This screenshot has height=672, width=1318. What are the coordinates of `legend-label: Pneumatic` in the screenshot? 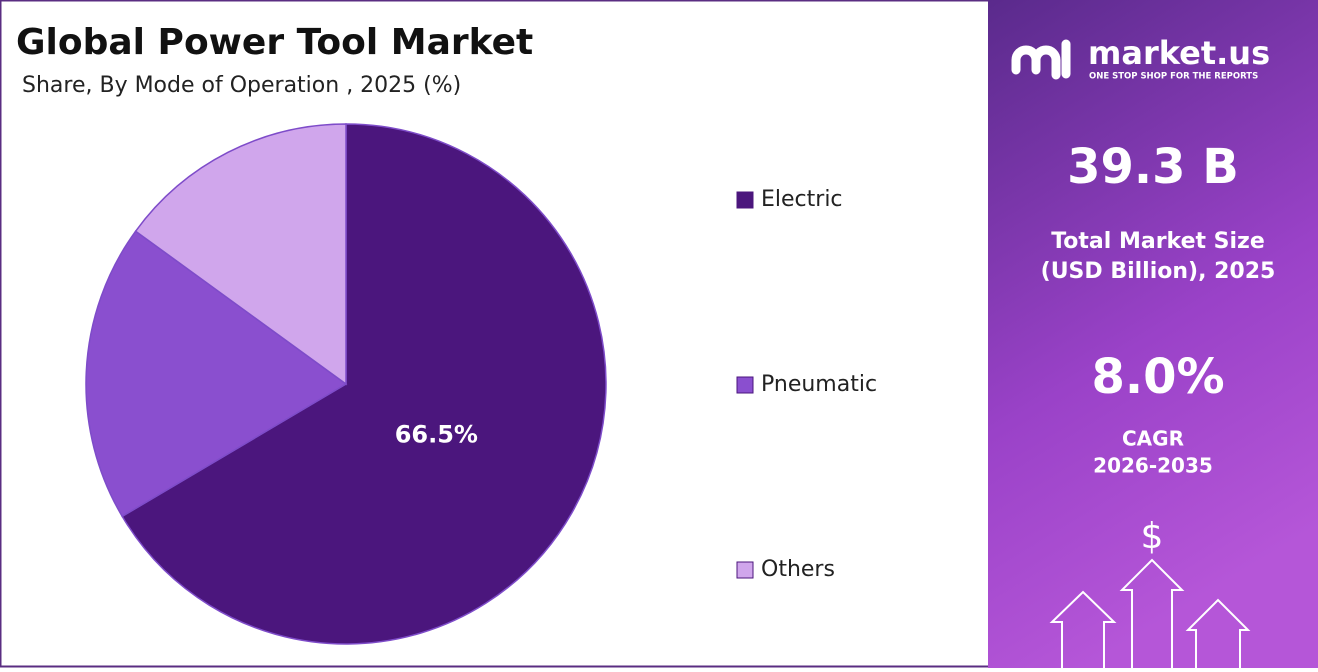 It's located at (819, 384).